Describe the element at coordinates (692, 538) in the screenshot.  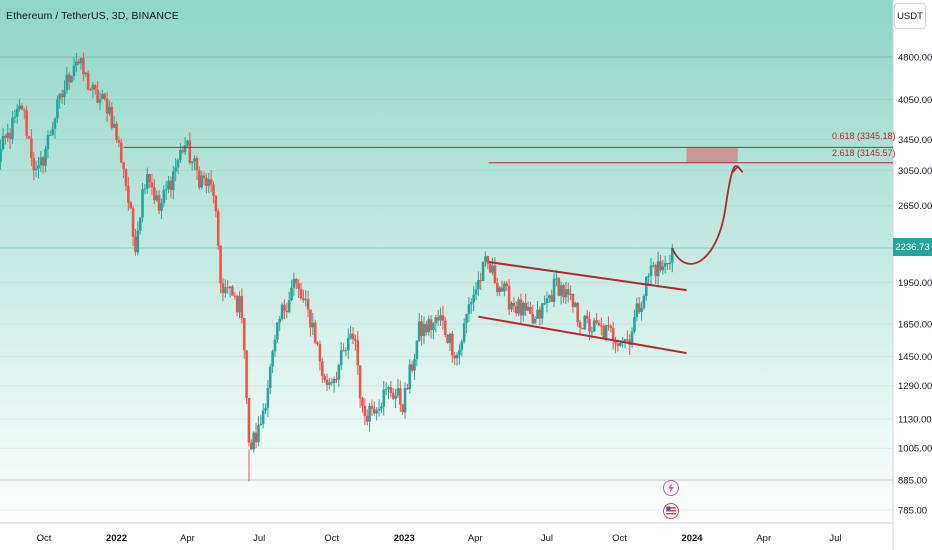
I see `time-tick-label: 2024` at that location.